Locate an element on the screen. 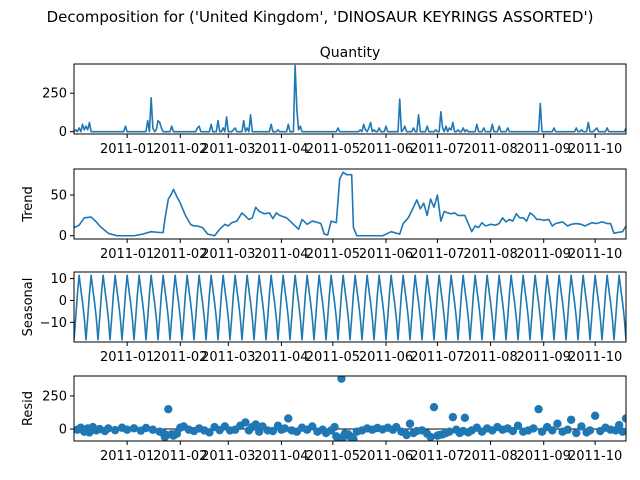 Image resolution: width=640 pixels, height=480 pixels. y-tick-label: −10 is located at coordinates (53, 323).